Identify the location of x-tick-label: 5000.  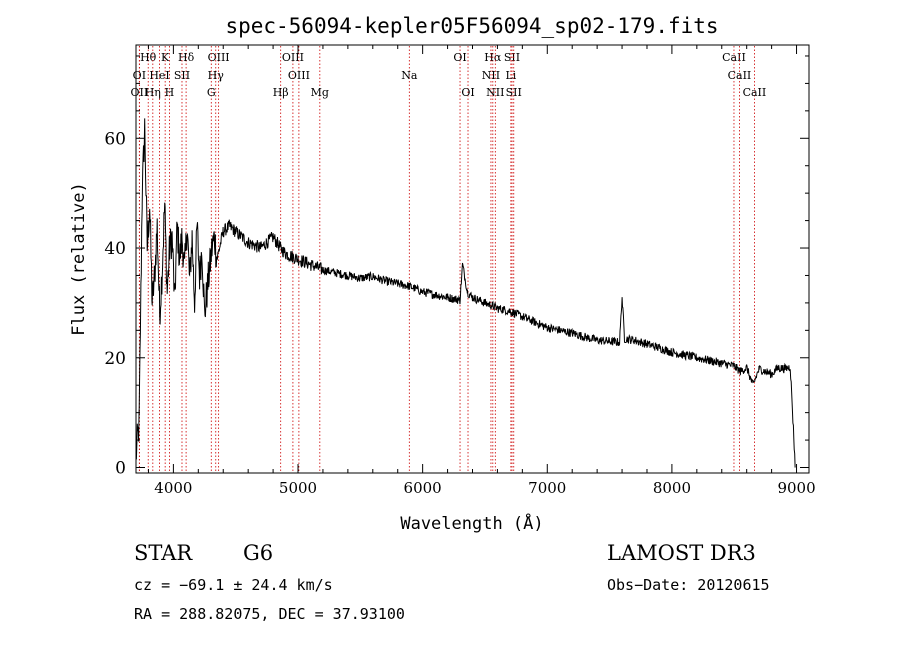
(298, 488).